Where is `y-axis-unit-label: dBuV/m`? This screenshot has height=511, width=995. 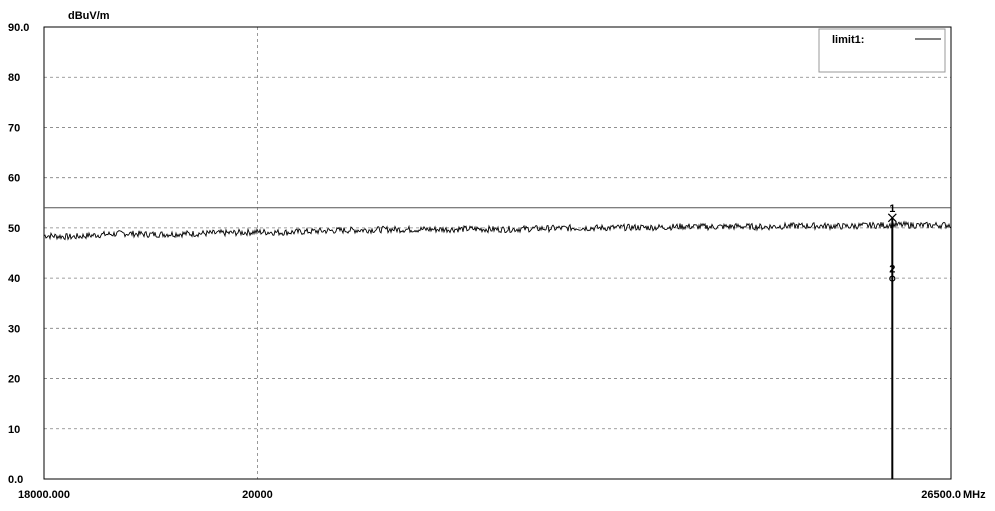 y-axis-unit-label: dBuV/m is located at coordinates (89, 16).